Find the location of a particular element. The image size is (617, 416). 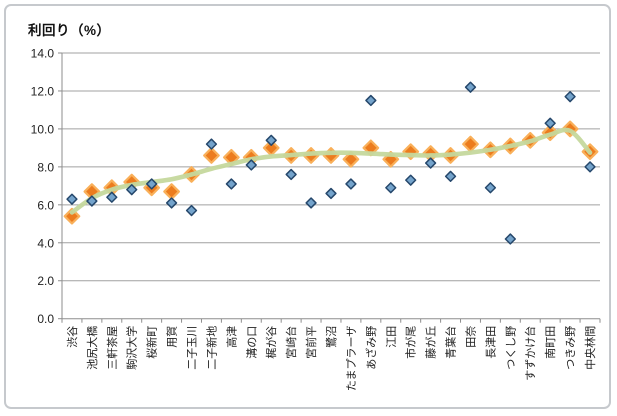

y-axis-title: 利回り（%） is located at coordinates (69, 30).